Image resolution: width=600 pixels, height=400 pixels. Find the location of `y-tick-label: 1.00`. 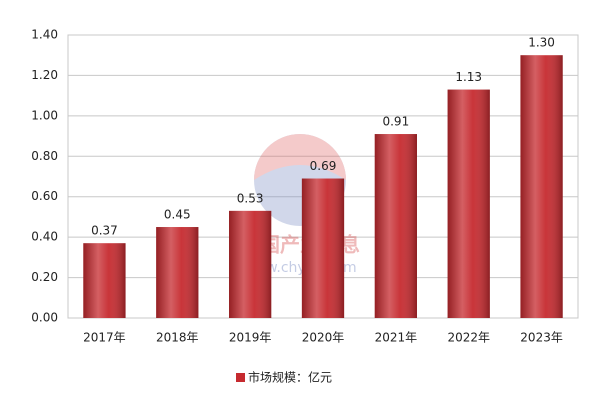

y-tick-label: 1.00 is located at coordinates (44, 115).